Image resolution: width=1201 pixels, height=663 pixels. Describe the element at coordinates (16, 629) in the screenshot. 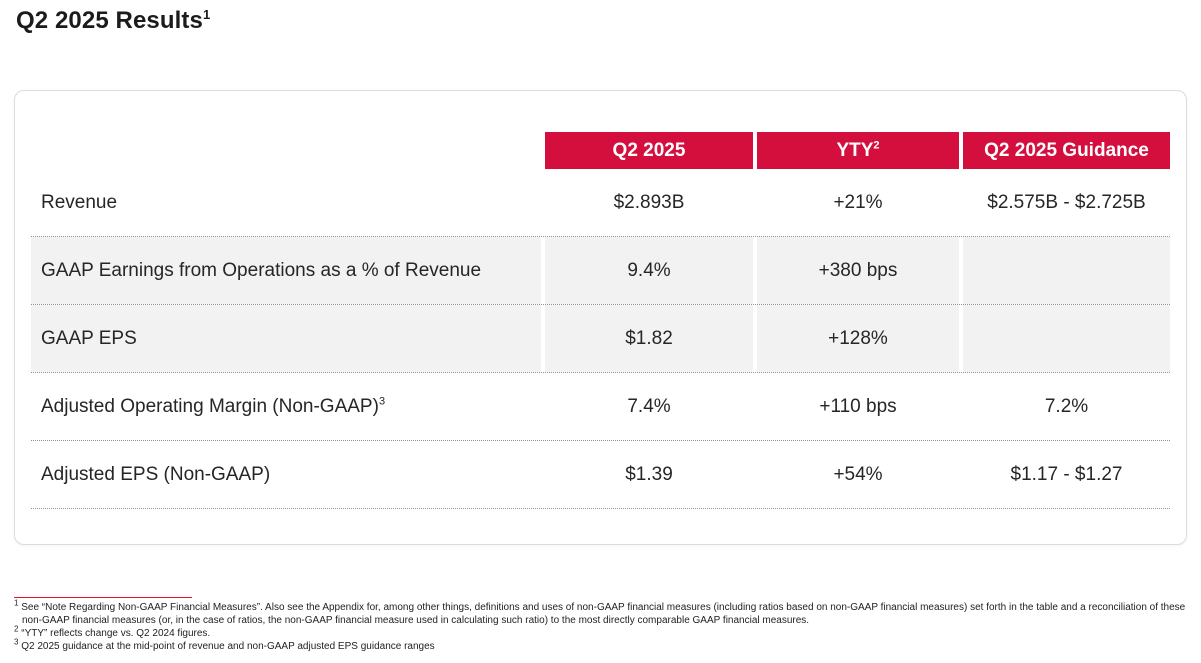

I see `footnote-marker: 2` at that location.